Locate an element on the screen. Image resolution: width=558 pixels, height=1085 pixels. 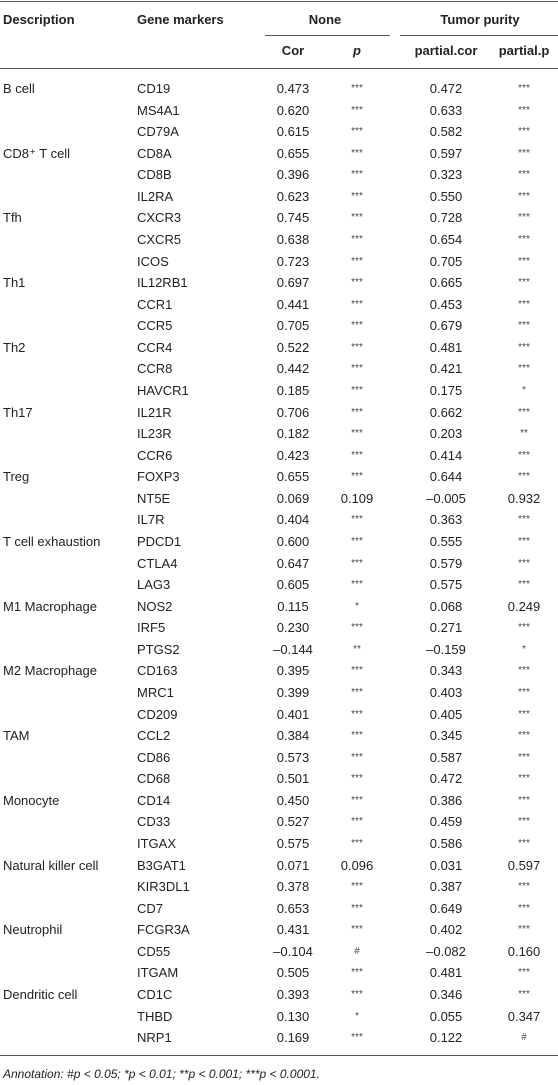
value-cell: 0.620 is located at coordinates (293, 110).